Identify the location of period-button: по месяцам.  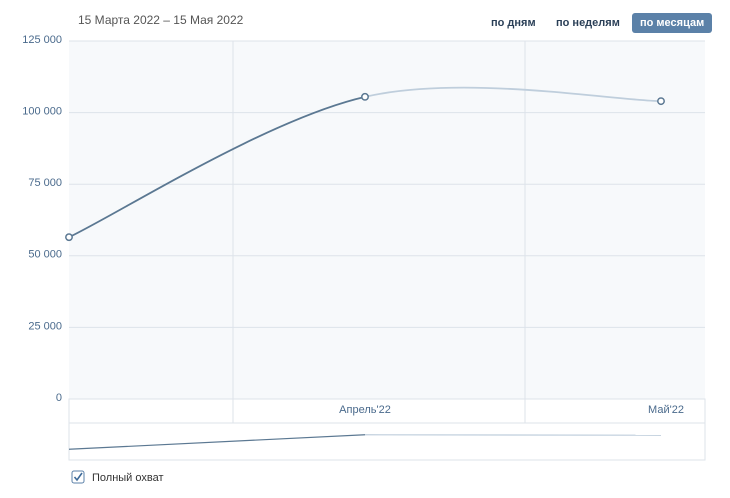
(672, 23).